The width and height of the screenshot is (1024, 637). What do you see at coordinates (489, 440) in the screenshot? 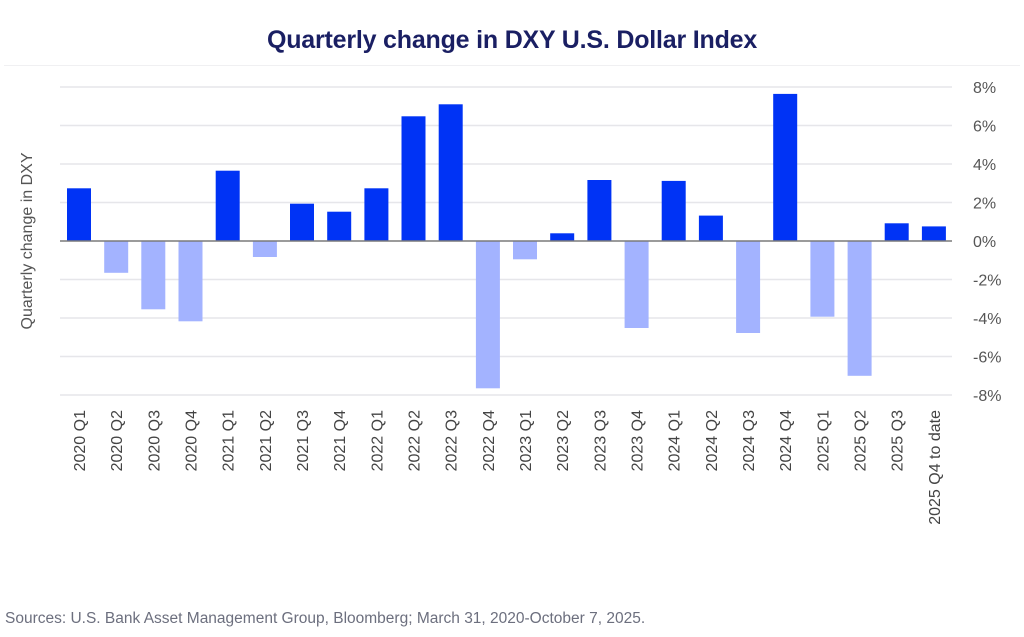
I see `x-tick-label: 2022 Q4` at bounding box center [489, 440].